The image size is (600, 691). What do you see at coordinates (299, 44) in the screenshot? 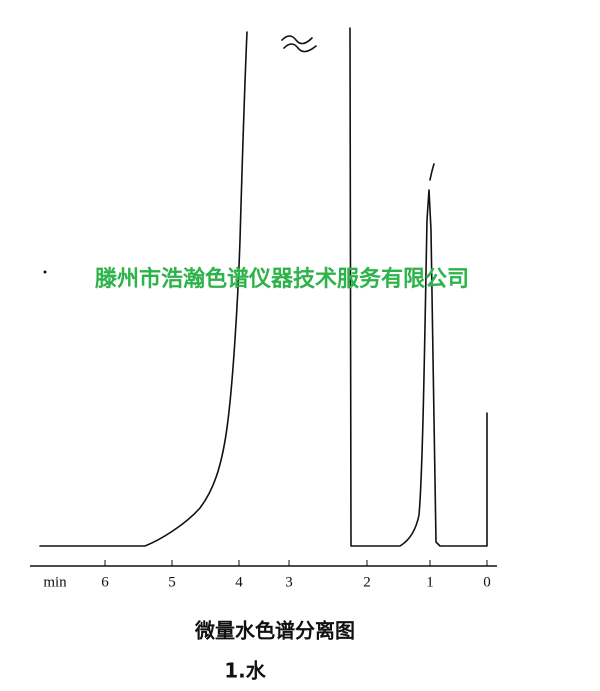
I see `break-symbol` at bounding box center [299, 44].